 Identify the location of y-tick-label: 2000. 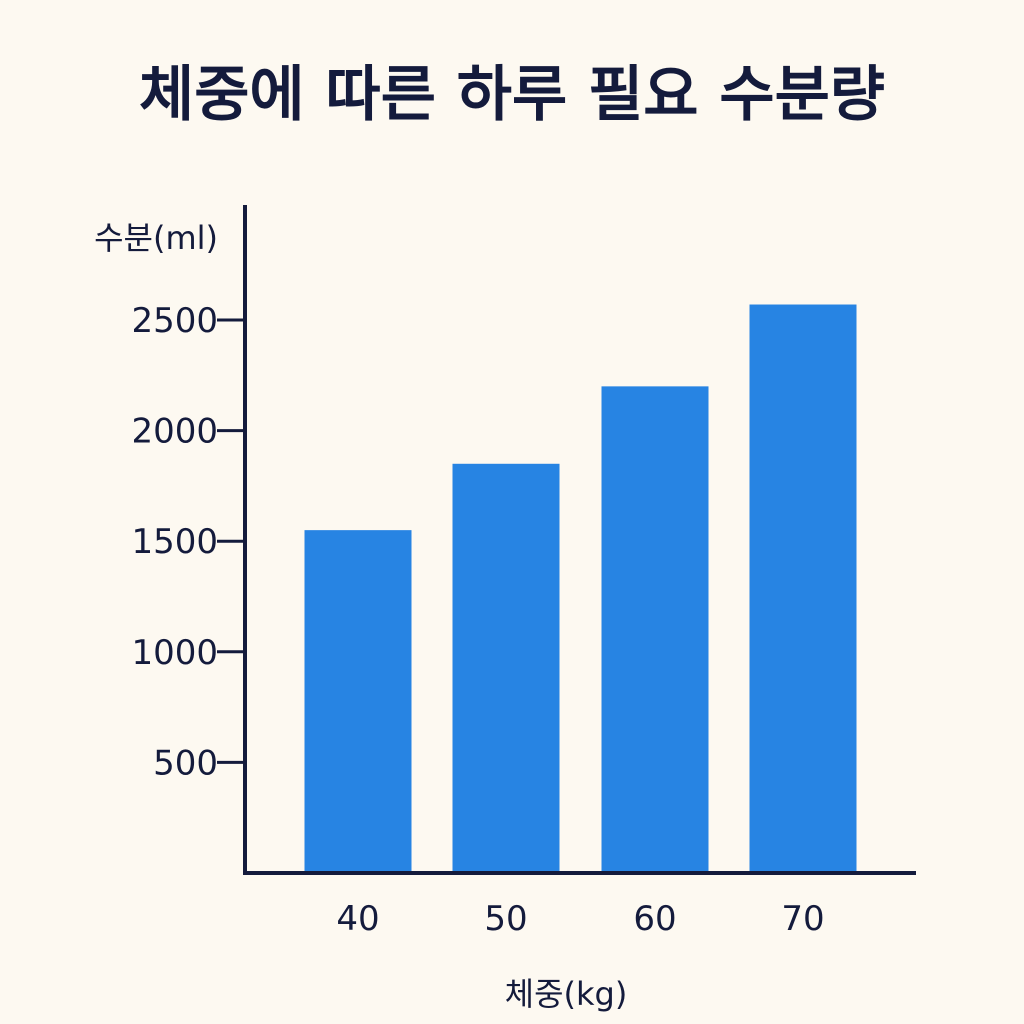
(174, 432).